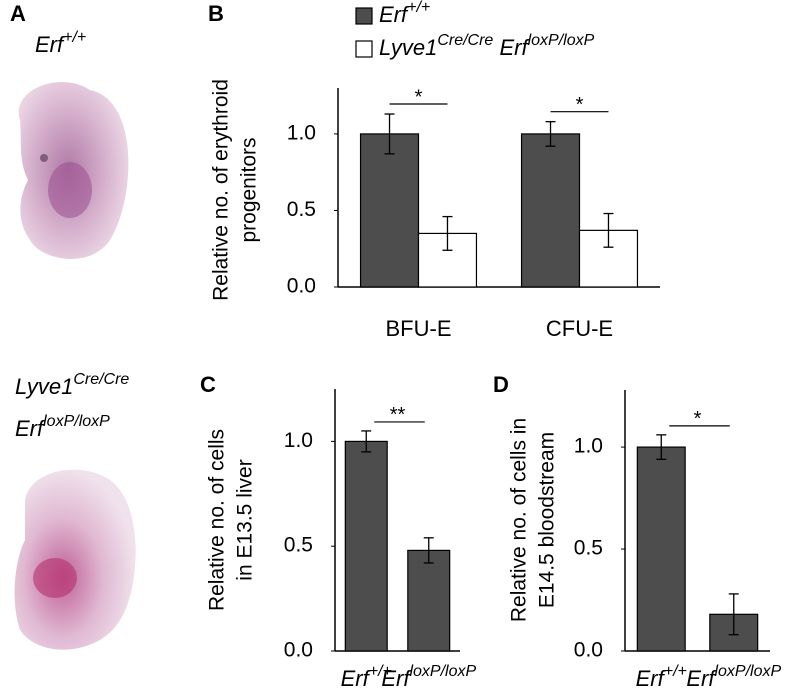  I want to click on panel-label: A, so click(18, 13).